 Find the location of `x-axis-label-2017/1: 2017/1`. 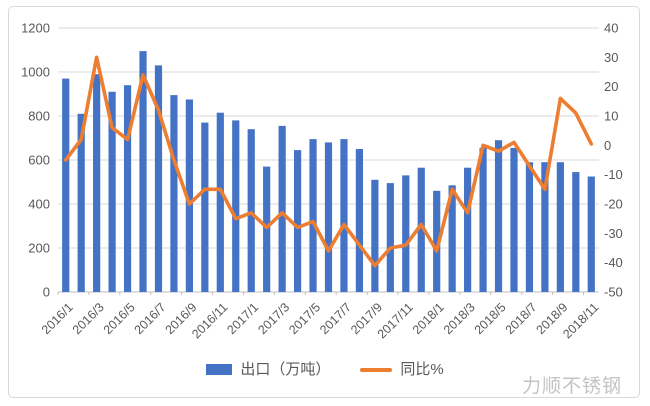

x-axis-label-2017/1: 2017/1 is located at coordinates (242, 318).